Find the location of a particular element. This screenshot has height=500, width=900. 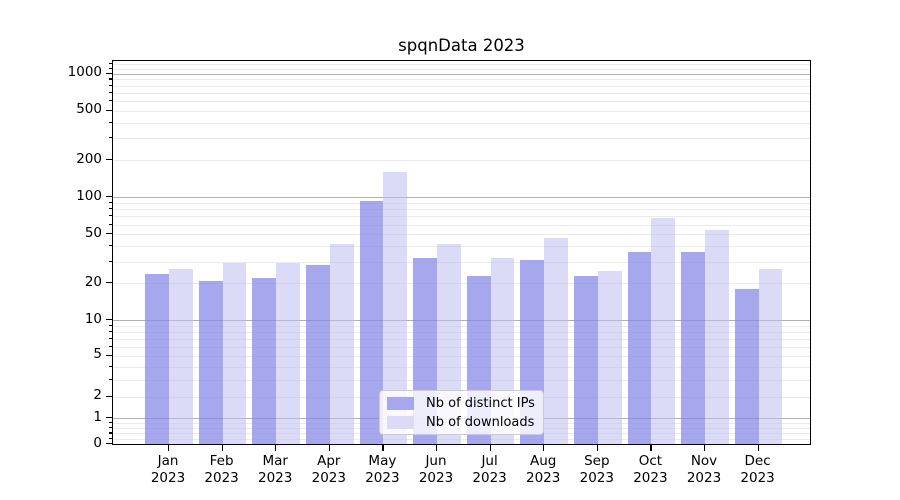

chart-title: spqnData 2023 is located at coordinates (461, 45).